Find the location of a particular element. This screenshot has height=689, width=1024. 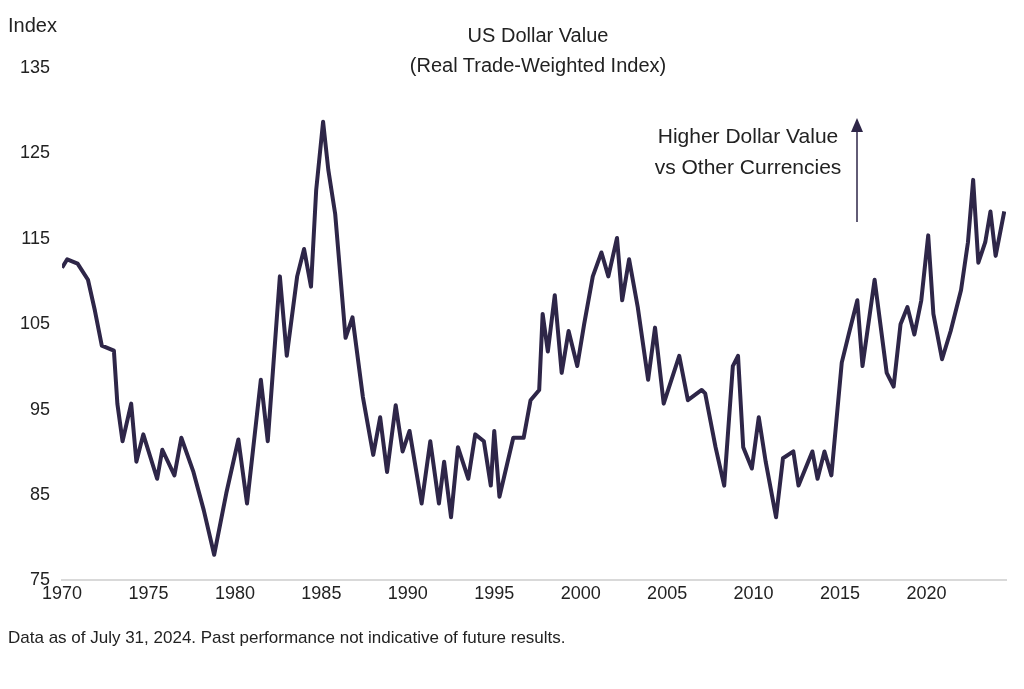

y-tick-label: 115 is located at coordinates (36, 237).